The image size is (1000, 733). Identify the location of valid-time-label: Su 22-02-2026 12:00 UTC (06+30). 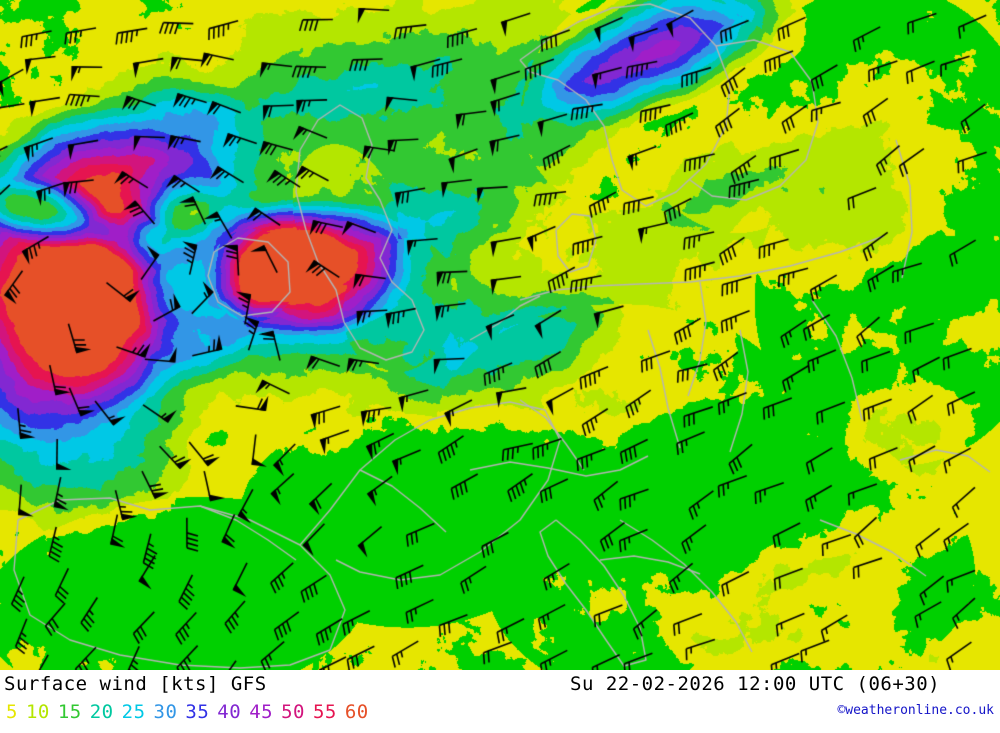
(755, 684).